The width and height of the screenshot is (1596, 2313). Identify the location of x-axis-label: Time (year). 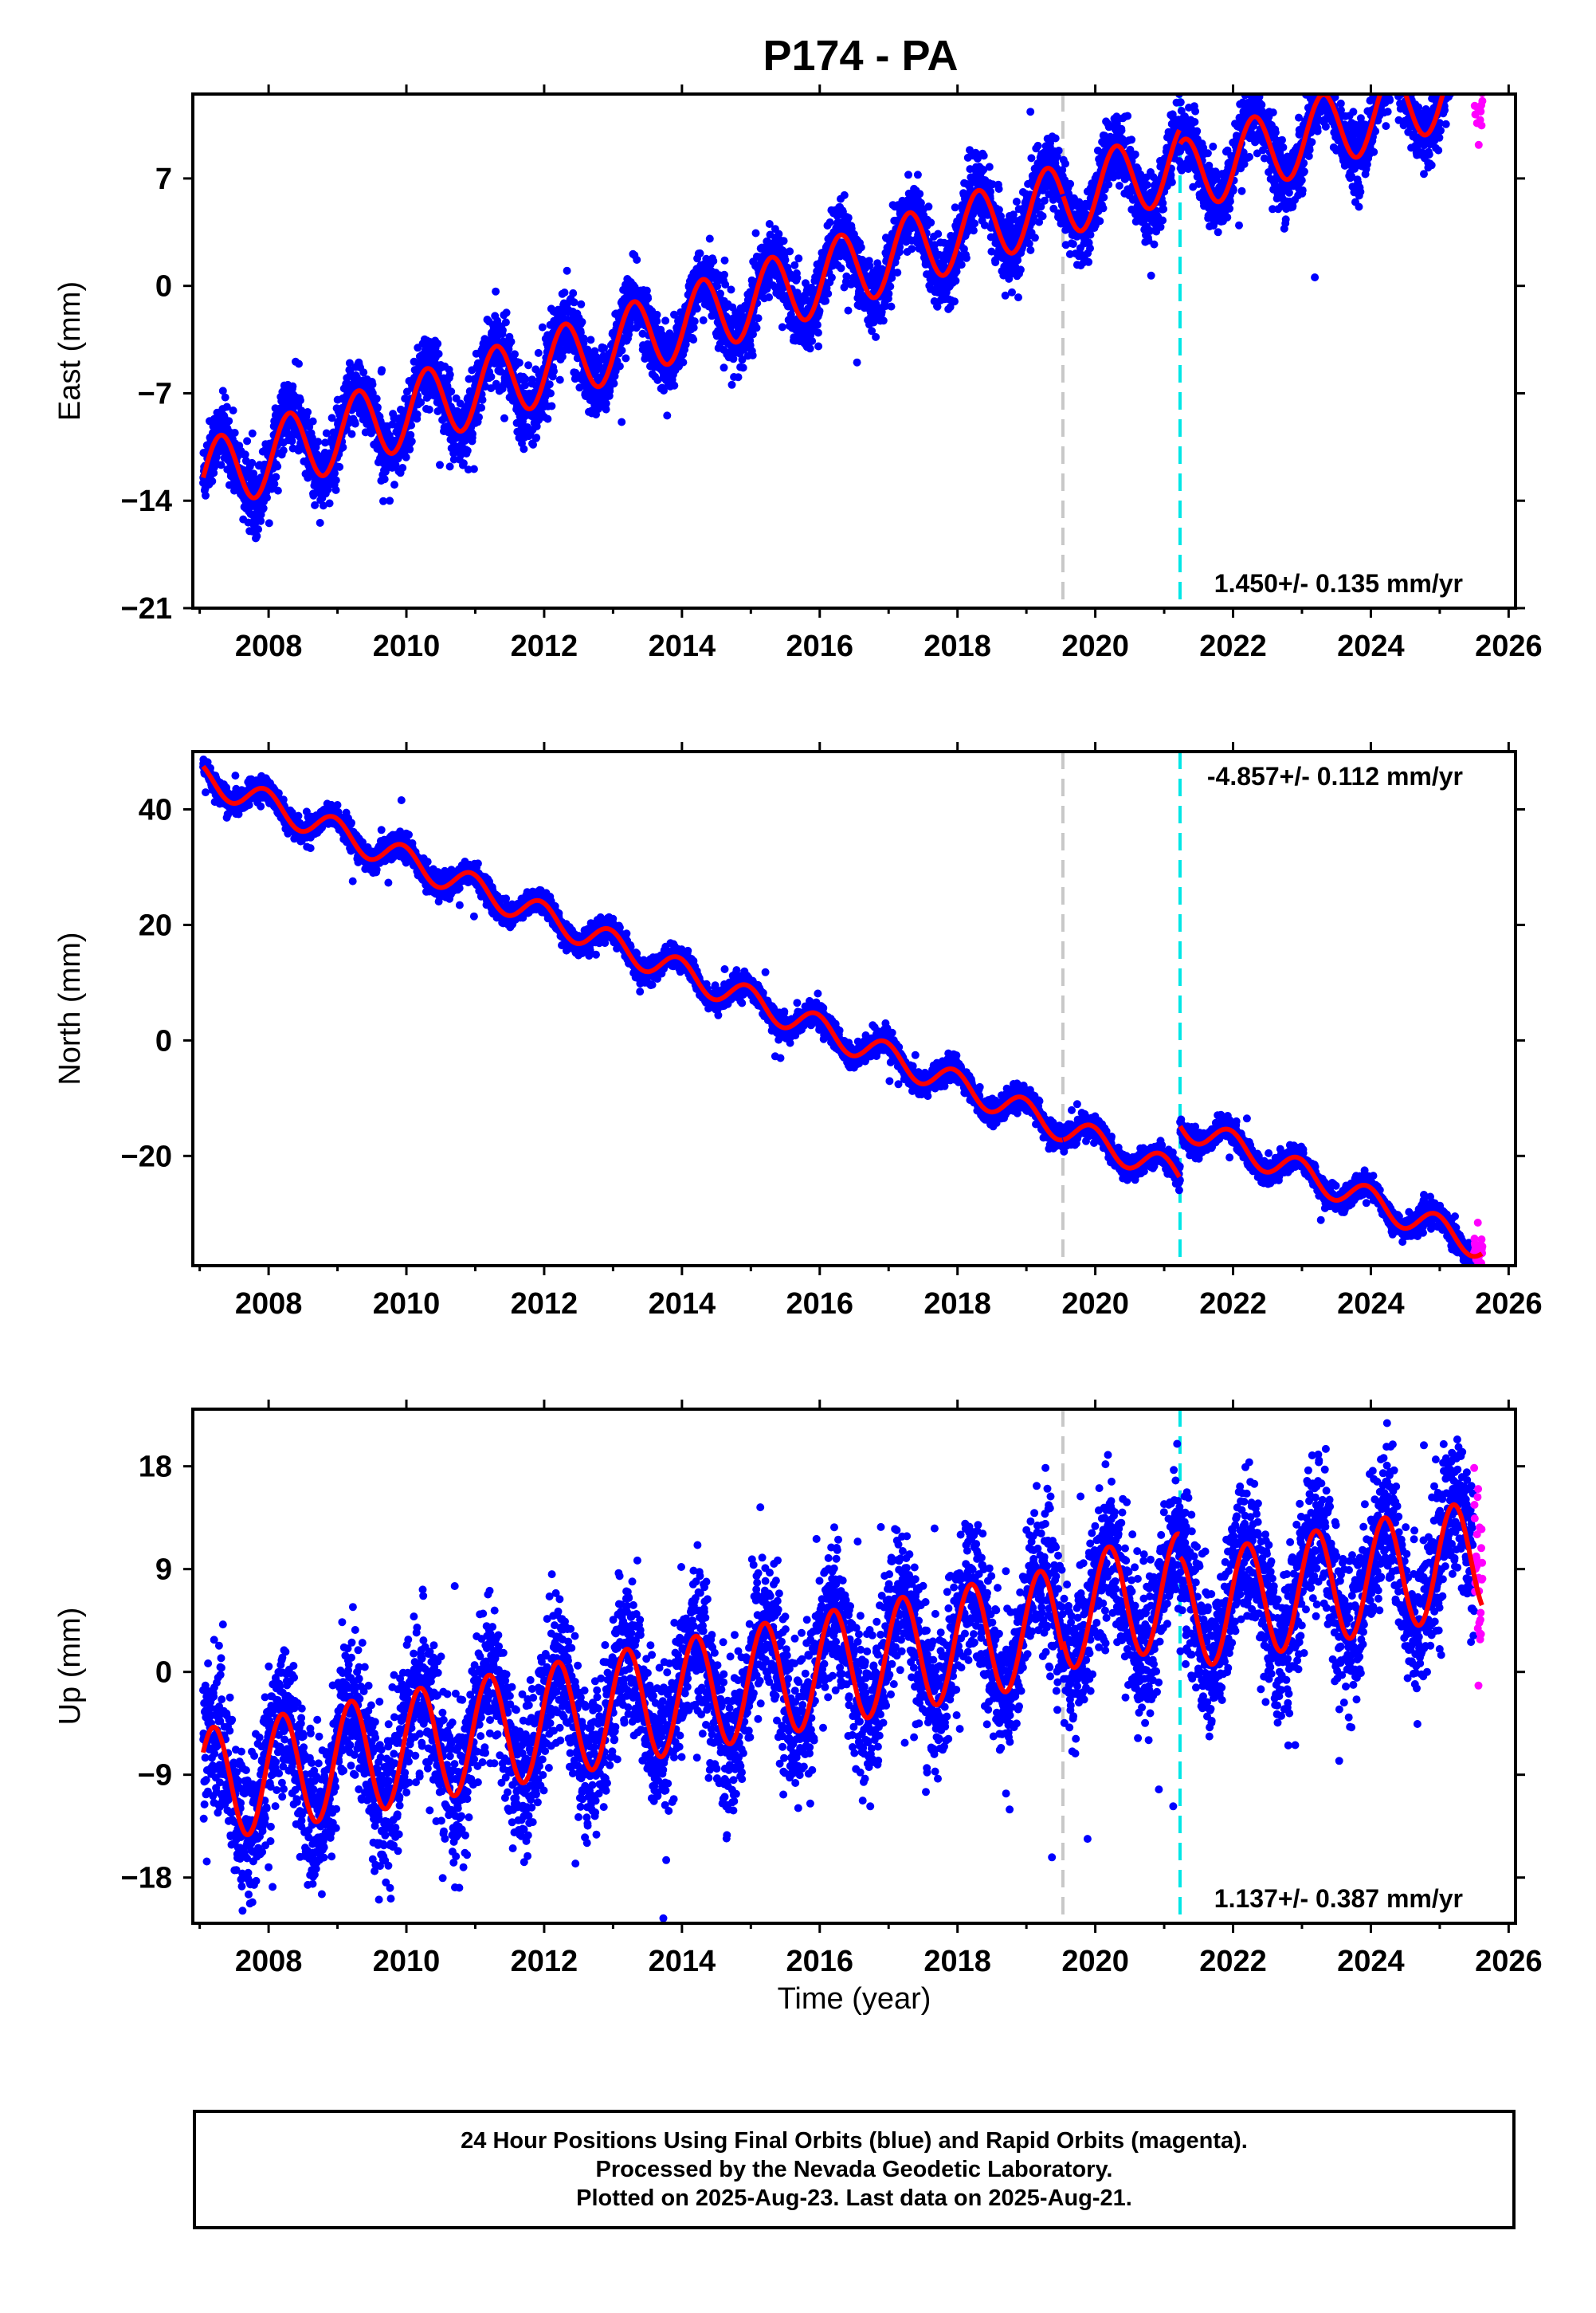
(855, 1999).